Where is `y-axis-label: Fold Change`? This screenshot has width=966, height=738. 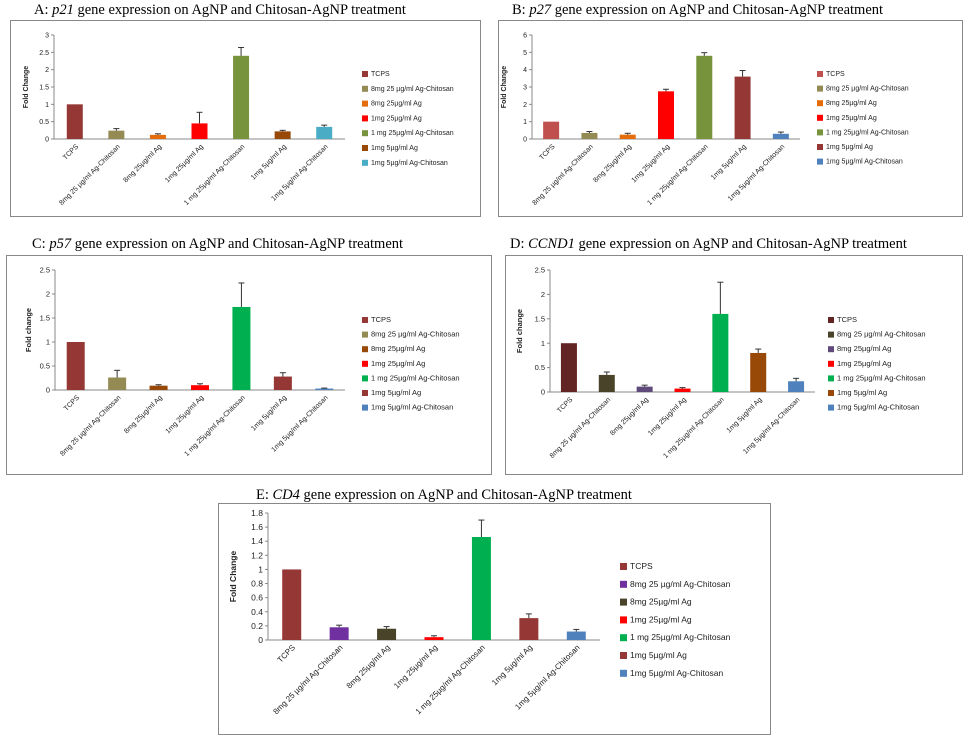 y-axis-label: Fold Change is located at coordinates (26, 87).